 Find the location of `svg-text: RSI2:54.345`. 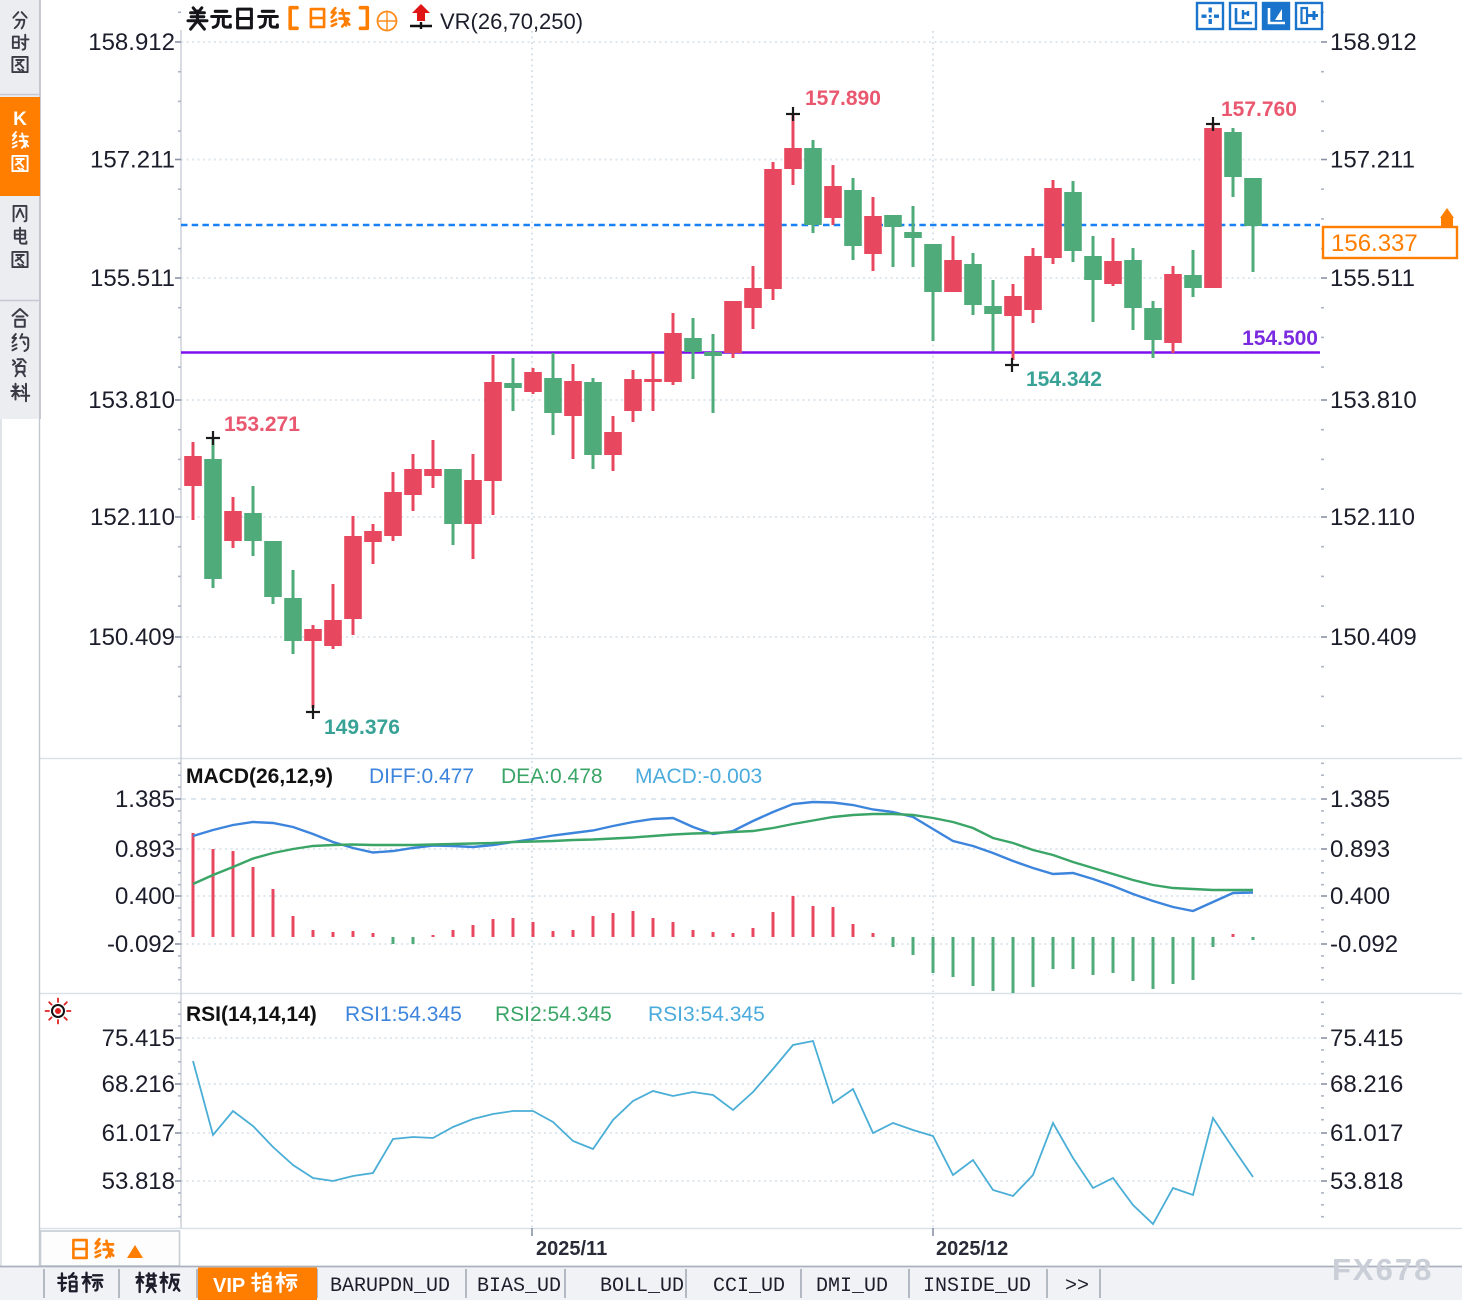

svg-text: RSI2:54.345 is located at coordinates (553, 1014).